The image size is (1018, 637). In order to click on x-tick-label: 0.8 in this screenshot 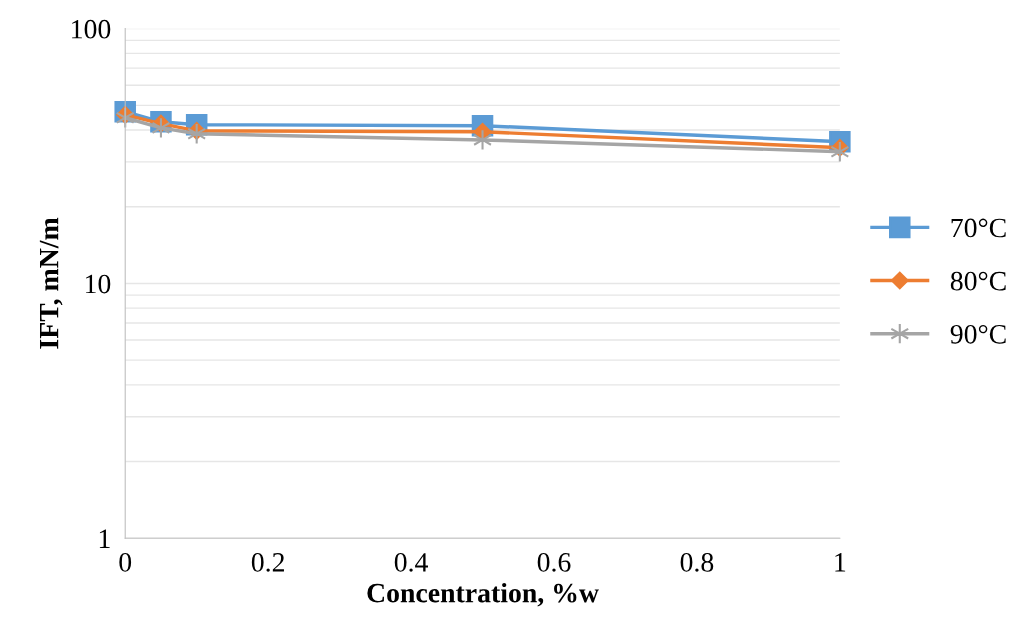, I will do `click(697, 562)`.